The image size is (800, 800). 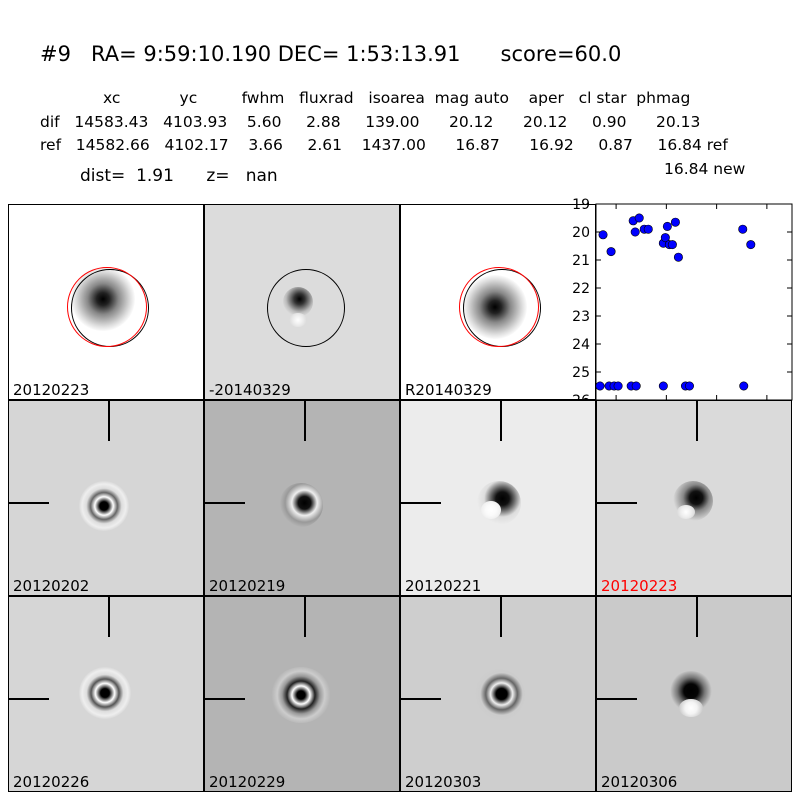 What do you see at coordinates (247, 782) in the screenshot?
I see `panel-label: 20120229` at bounding box center [247, 782].